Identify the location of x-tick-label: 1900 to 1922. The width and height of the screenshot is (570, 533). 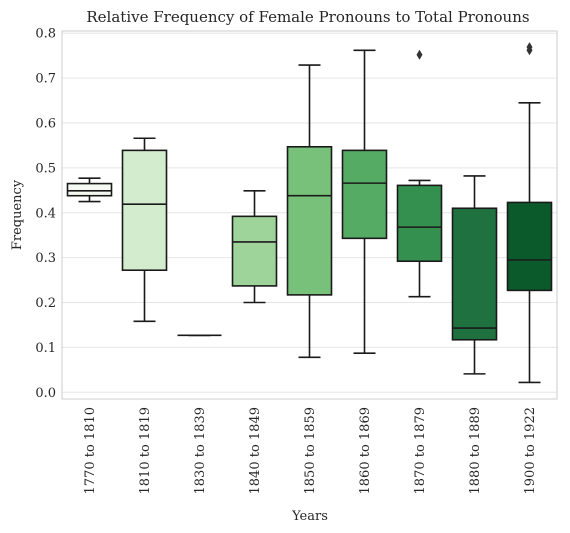
(530, 450).